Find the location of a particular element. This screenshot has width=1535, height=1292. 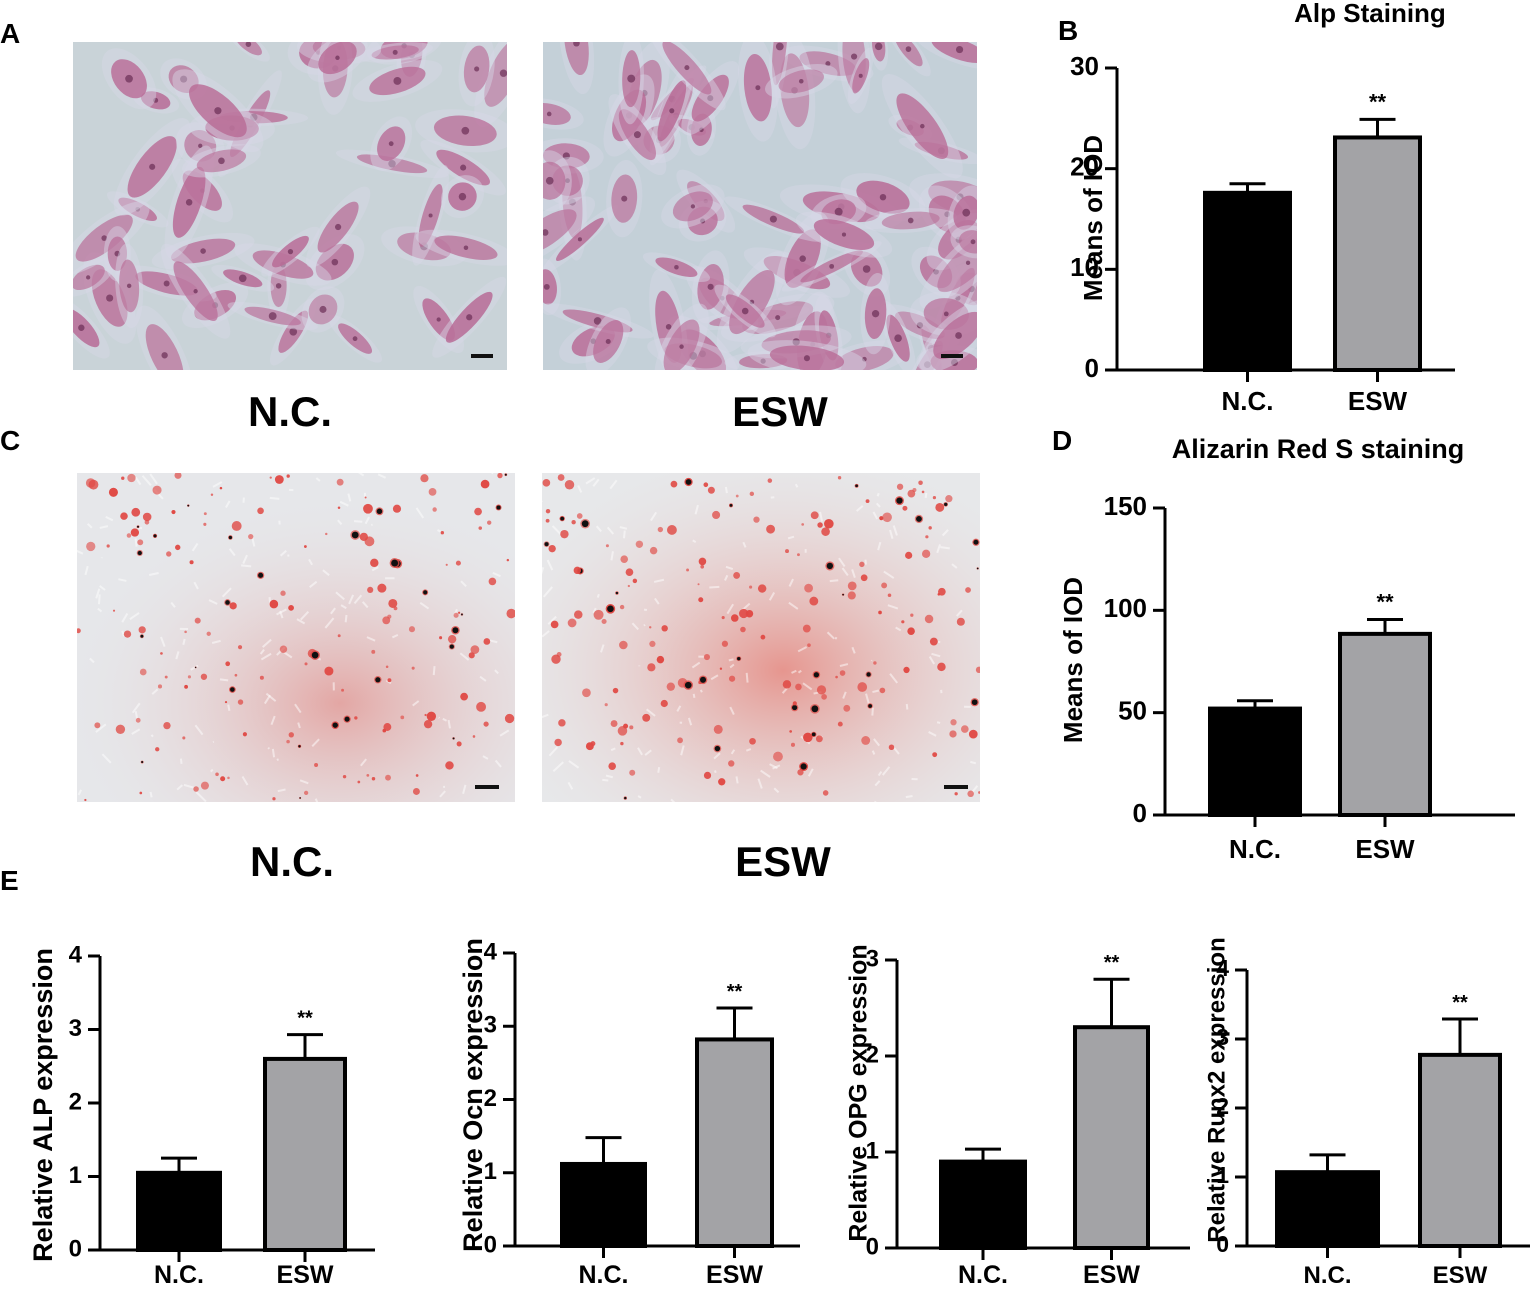

ars-micrograph-esw is located at coordinates (761, 637).